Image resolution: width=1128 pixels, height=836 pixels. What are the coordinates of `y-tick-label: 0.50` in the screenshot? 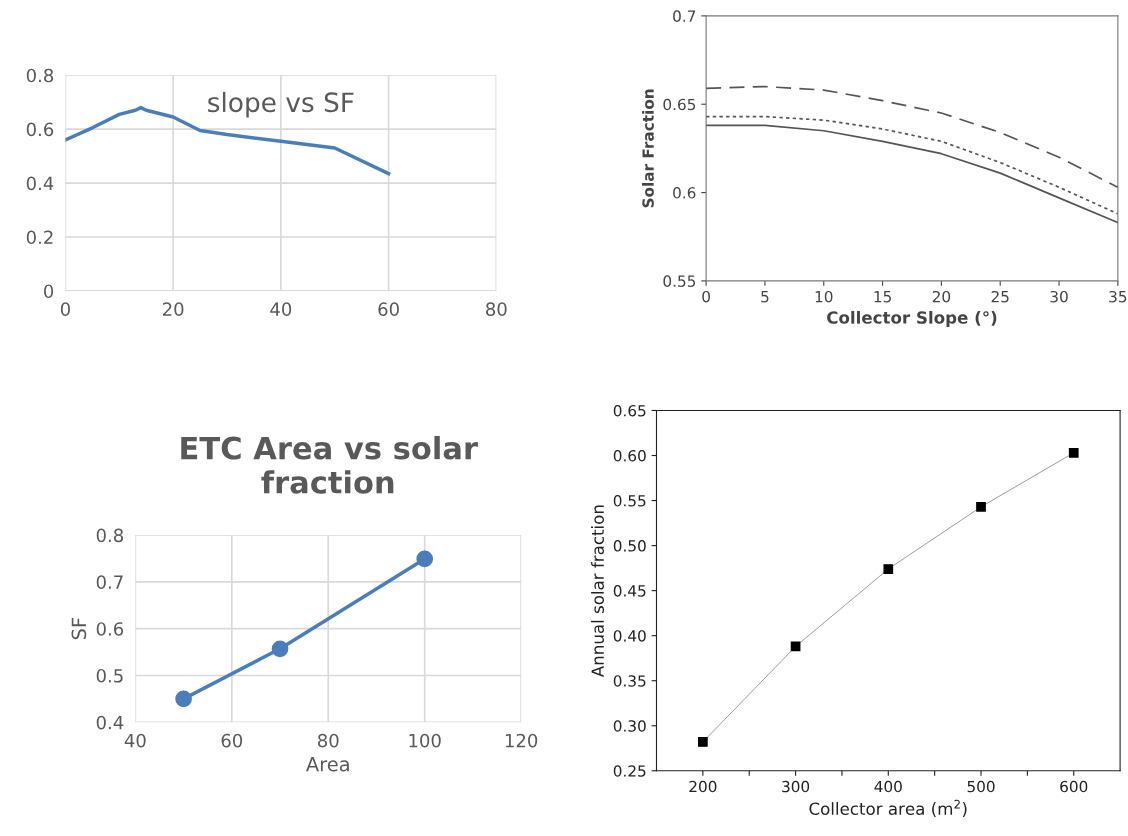 It's located at (629, 546).